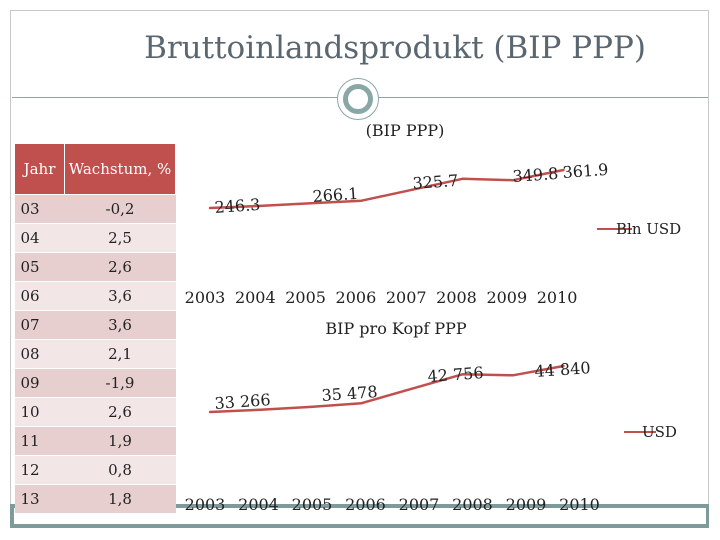  What do you see at coordinates (395, 328) in the screenshot?
I see `chart-title: BIP pro Kopf PPP` at bounding box center [395, 328].